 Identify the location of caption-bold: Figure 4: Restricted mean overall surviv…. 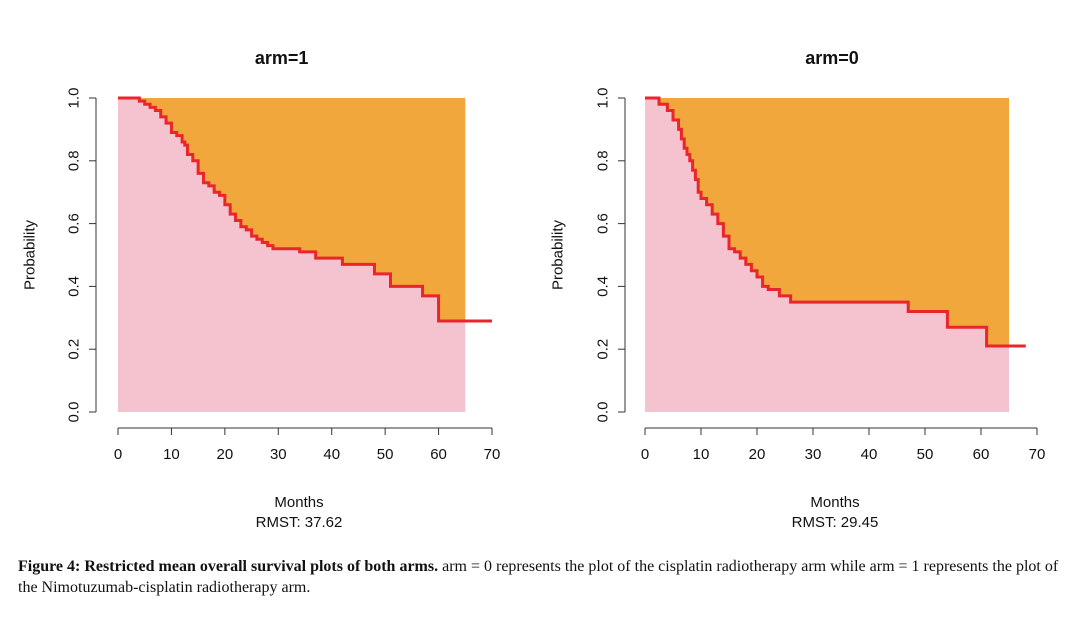
(228, 566).